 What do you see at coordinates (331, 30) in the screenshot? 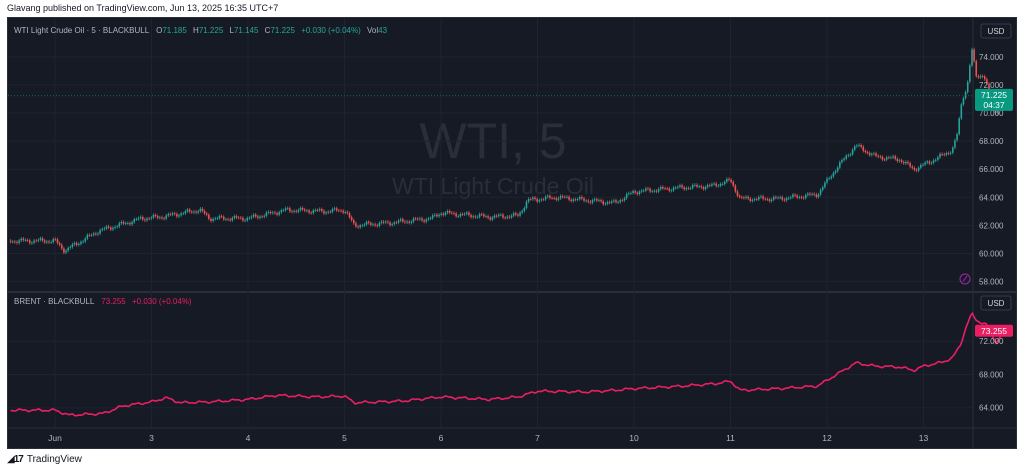
I see `wti-change: +0.030 (+0.04%)` at bounding box center [331, 30].